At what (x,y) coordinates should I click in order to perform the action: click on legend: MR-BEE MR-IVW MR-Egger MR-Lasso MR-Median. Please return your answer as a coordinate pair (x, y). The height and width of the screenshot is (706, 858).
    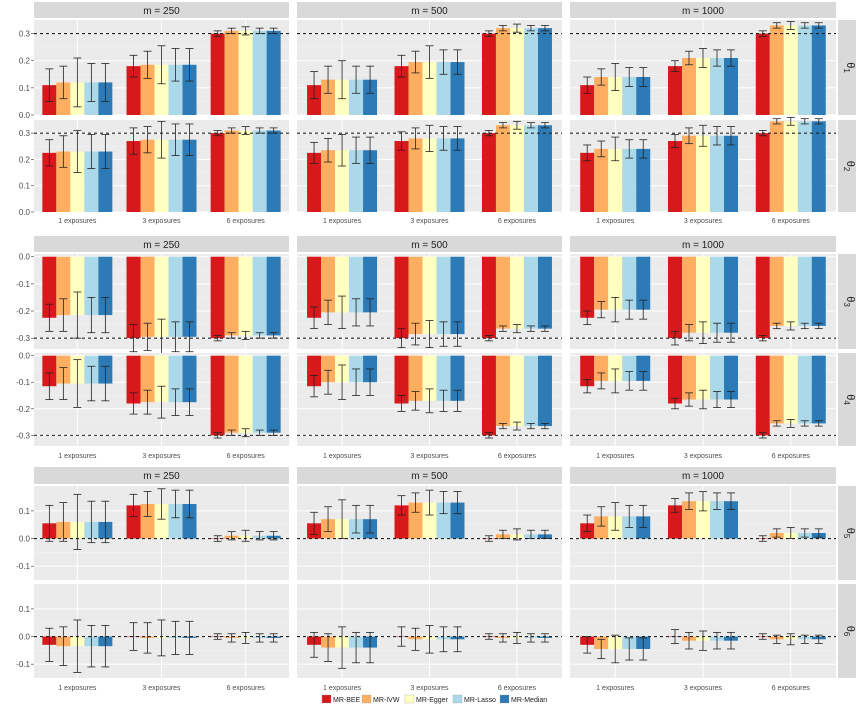
    Looking at the image, I should click on (434, 699).